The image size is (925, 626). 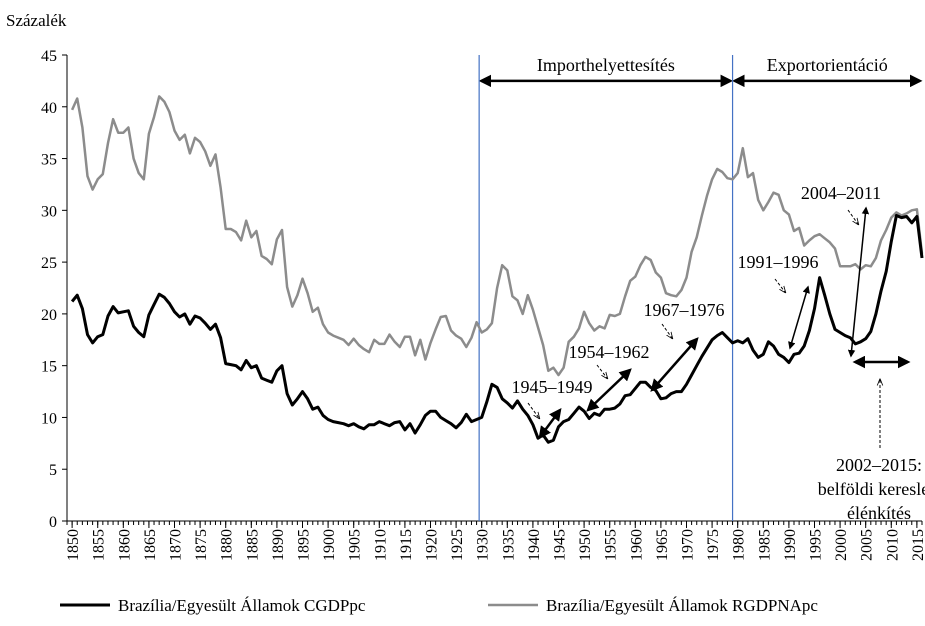 I want to click on legend-label: Brazília/Egyesült Államok RGDPNApc, so click(x=682, y=605).